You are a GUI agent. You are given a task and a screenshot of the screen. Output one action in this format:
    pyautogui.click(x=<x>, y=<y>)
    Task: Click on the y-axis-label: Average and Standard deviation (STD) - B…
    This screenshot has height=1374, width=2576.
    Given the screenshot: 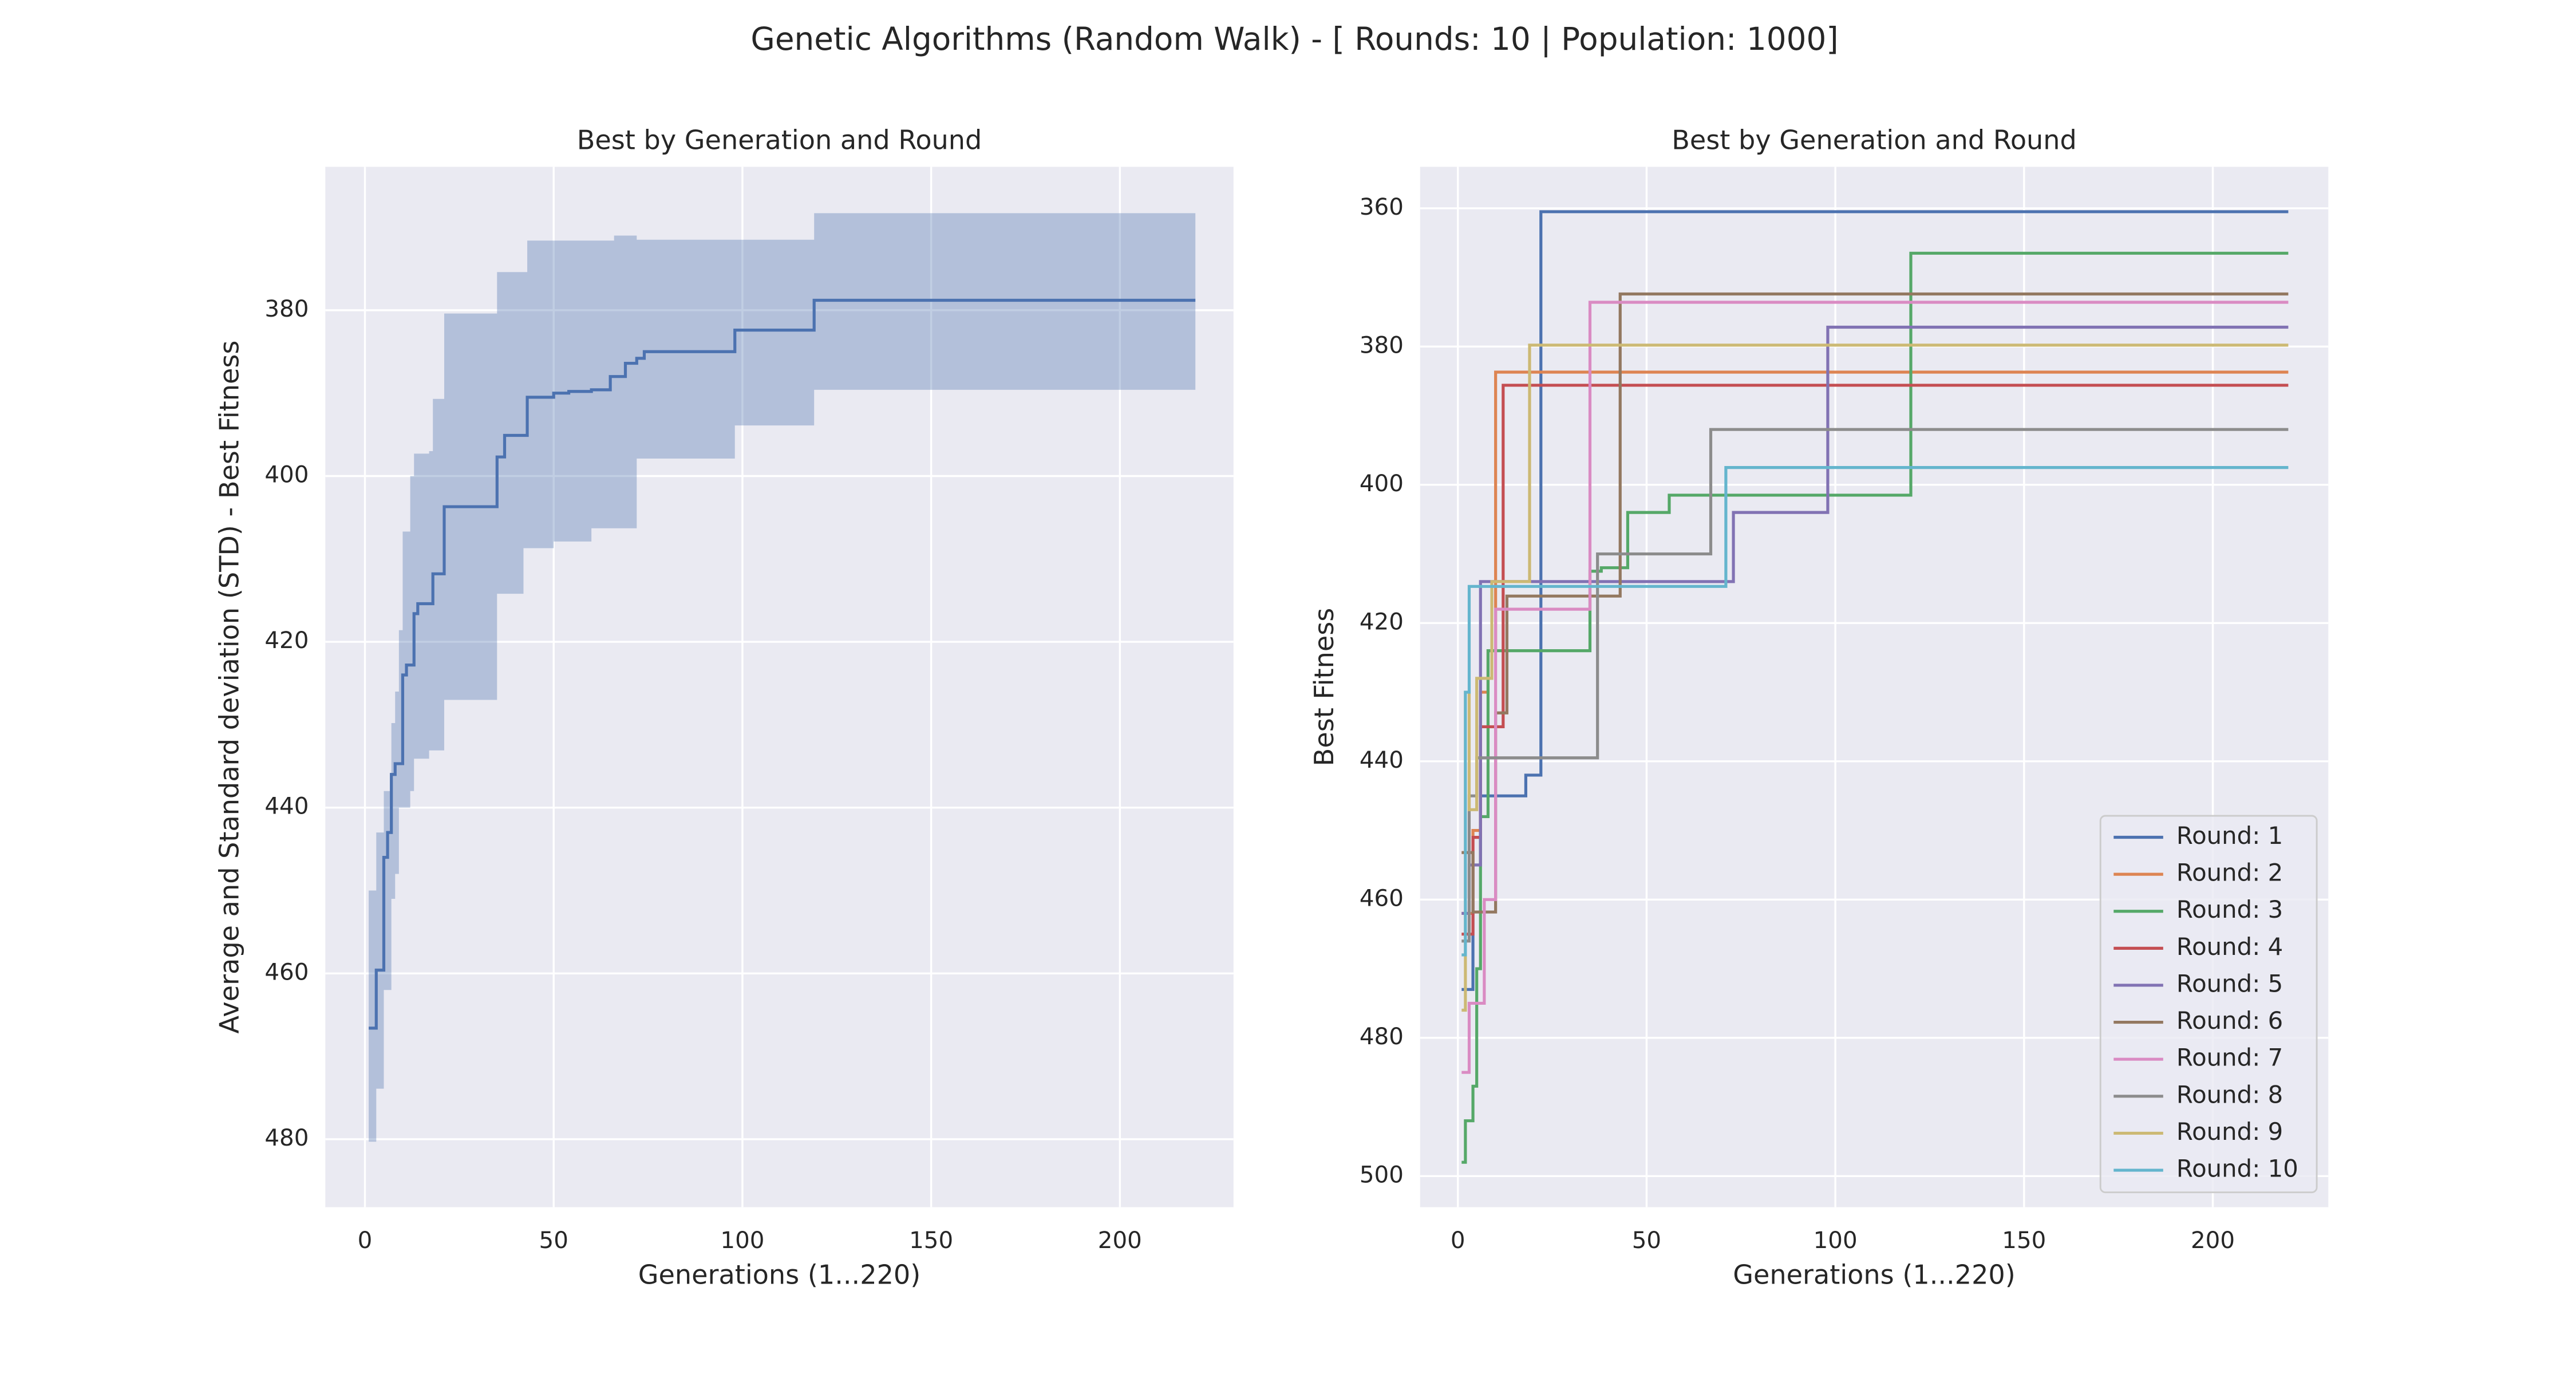 What is the action you would take?
    pyautogui.click(x=229, y=687)
    